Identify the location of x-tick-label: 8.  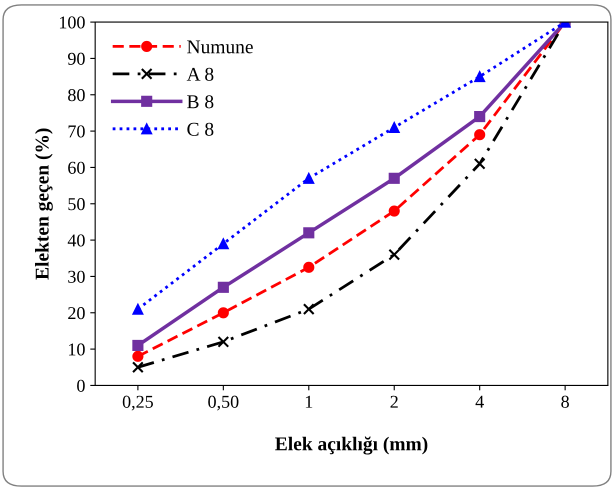
(565, 402).